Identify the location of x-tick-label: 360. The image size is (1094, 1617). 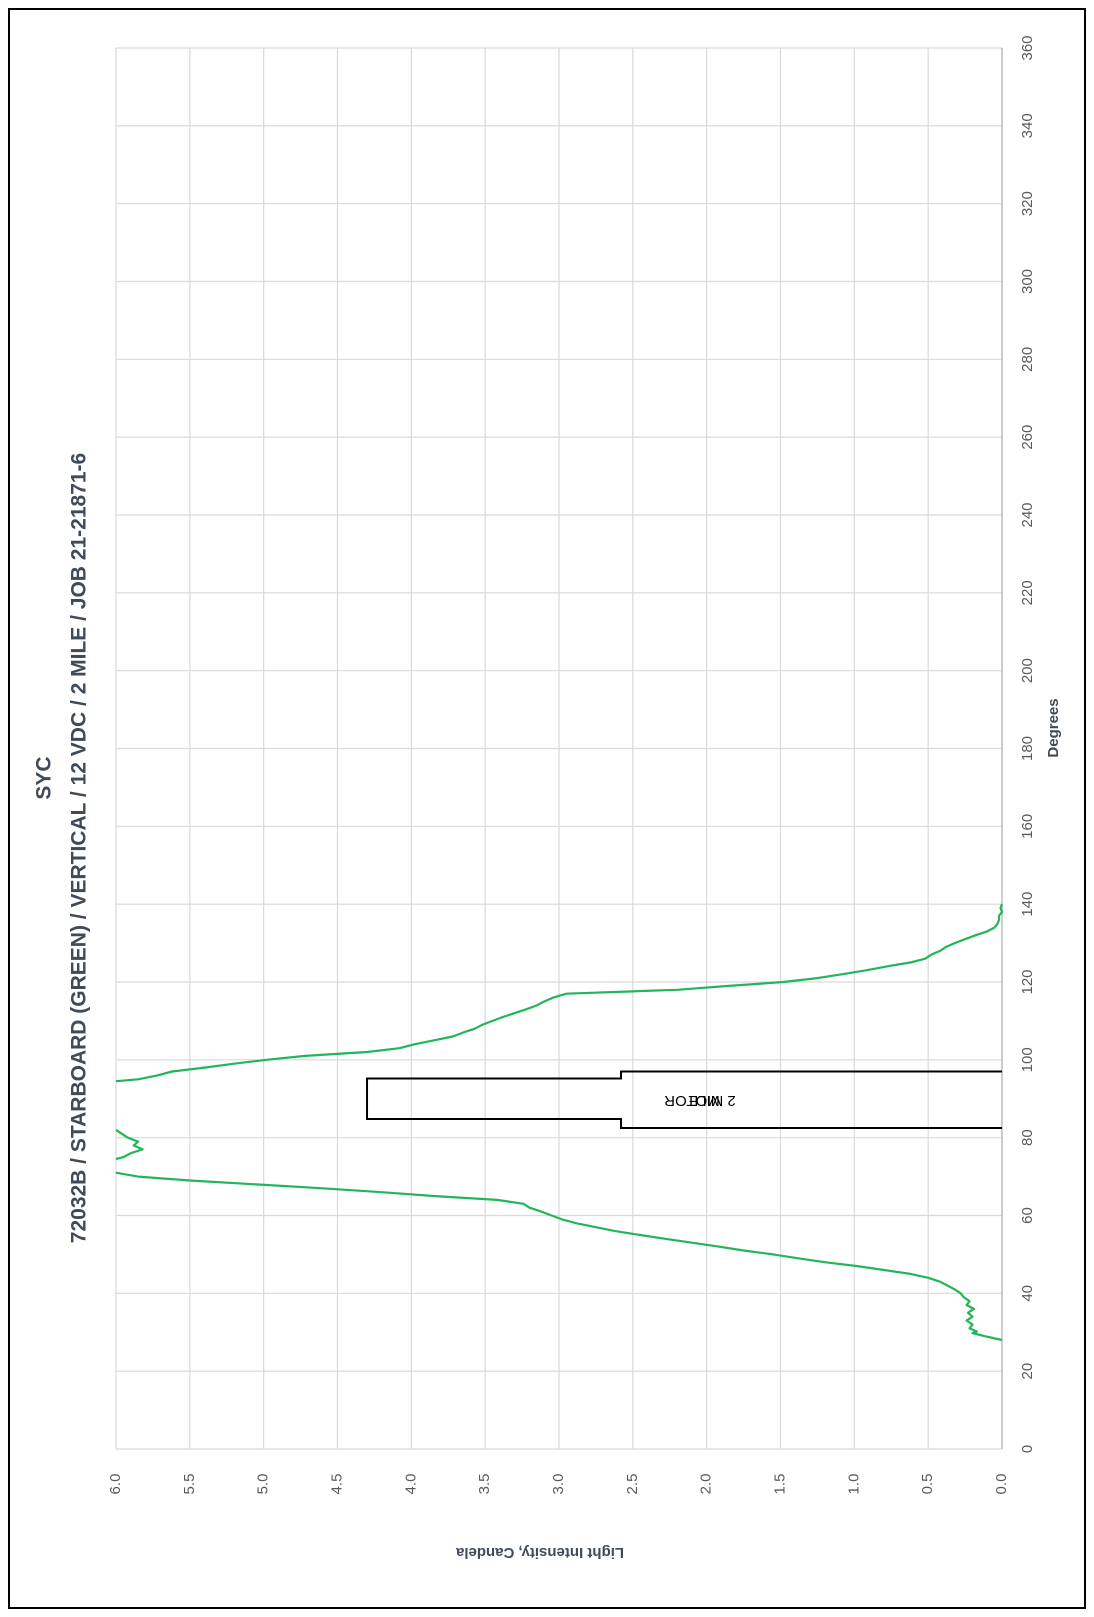
(1027, 47).